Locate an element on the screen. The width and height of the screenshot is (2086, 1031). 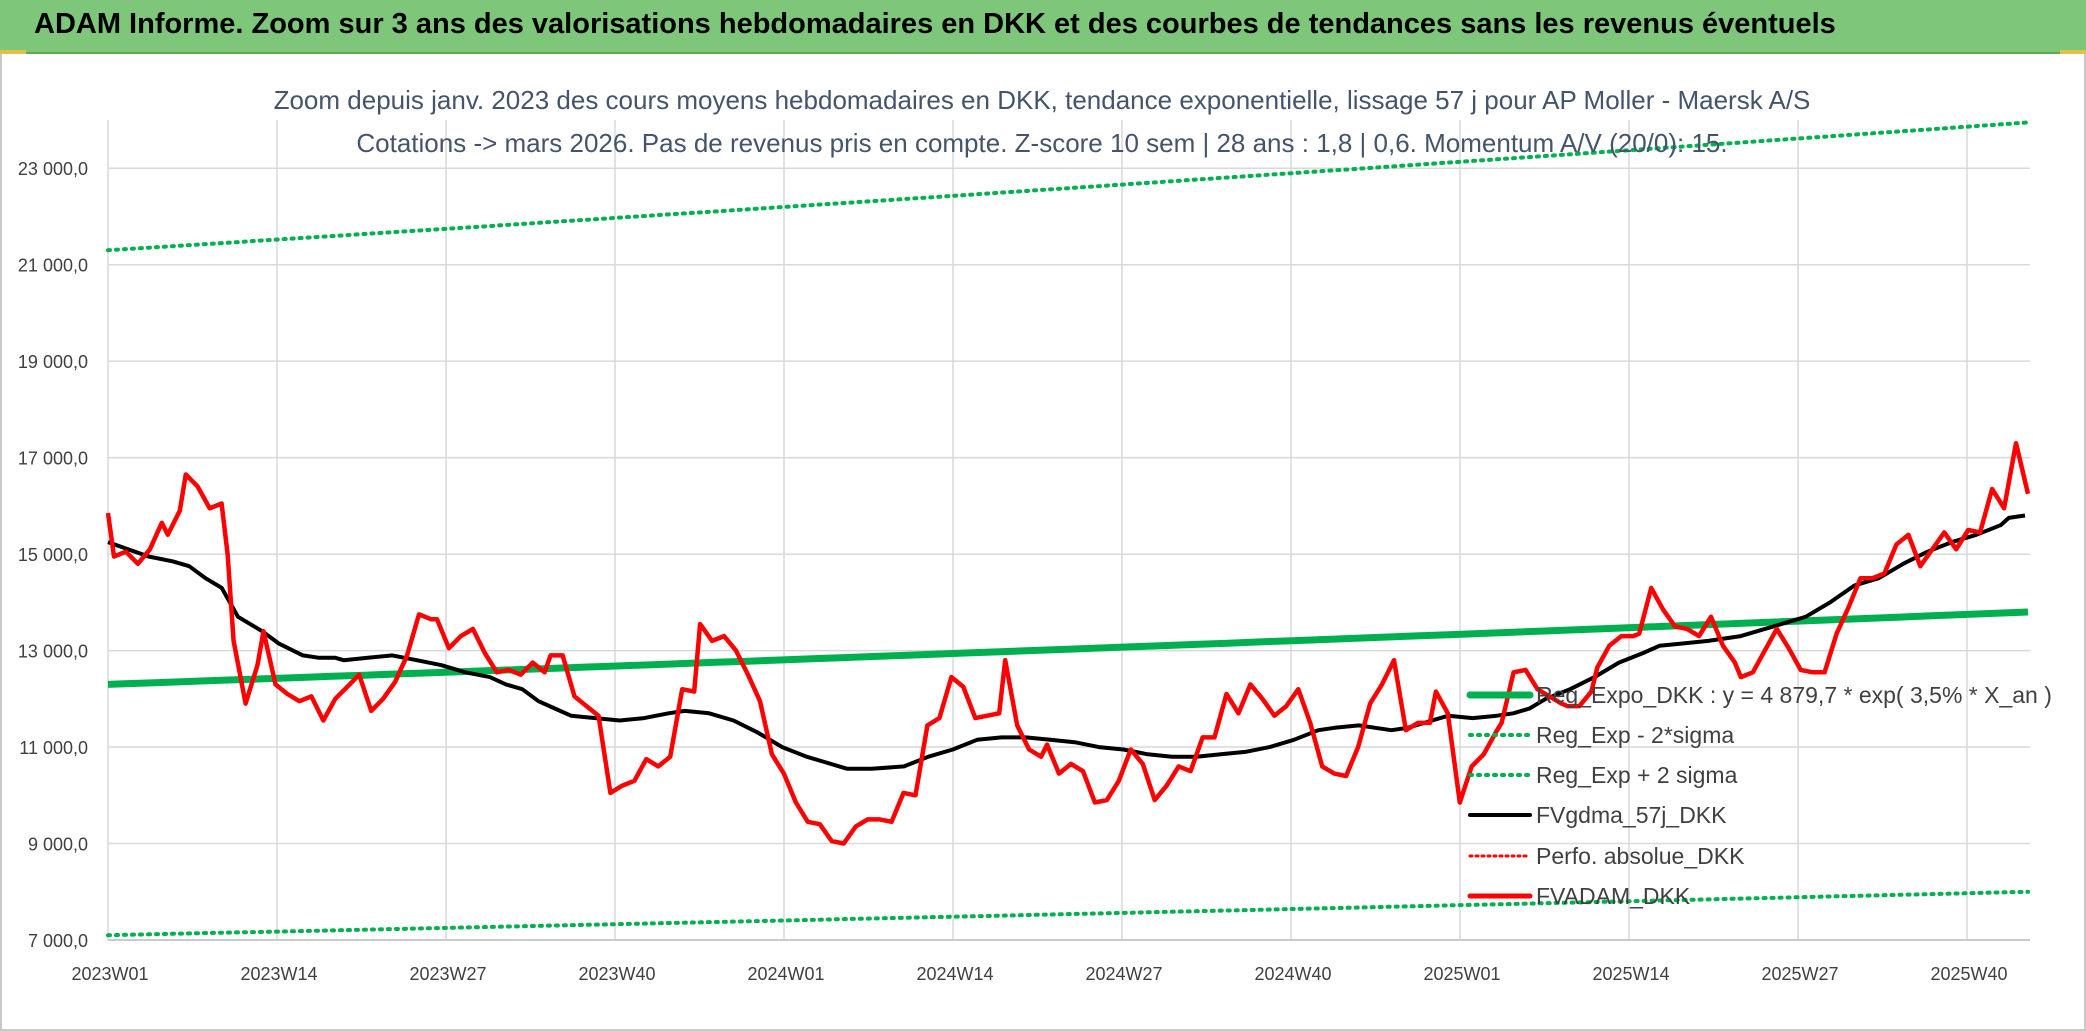
x-tick-label: 2023W14 is located at coordinates (278, 974).